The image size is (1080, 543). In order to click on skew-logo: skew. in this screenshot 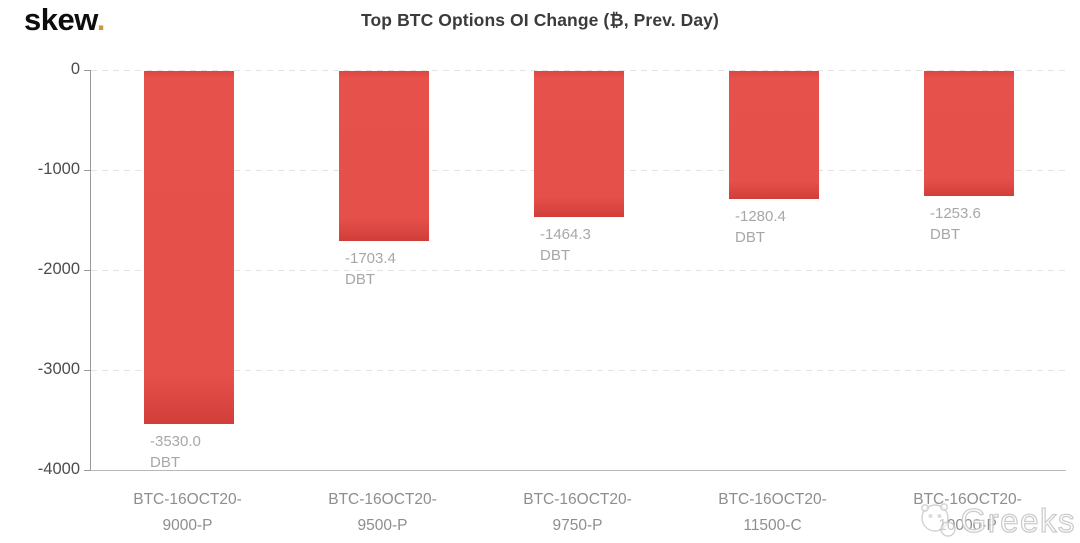, I will do `click(64, 20)`.